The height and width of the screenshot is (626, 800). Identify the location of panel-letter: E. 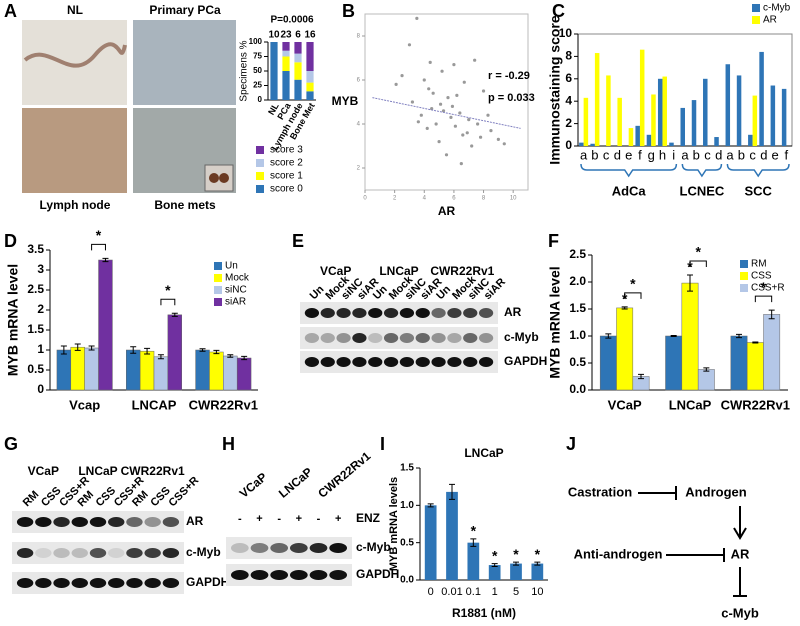
(298, 241).